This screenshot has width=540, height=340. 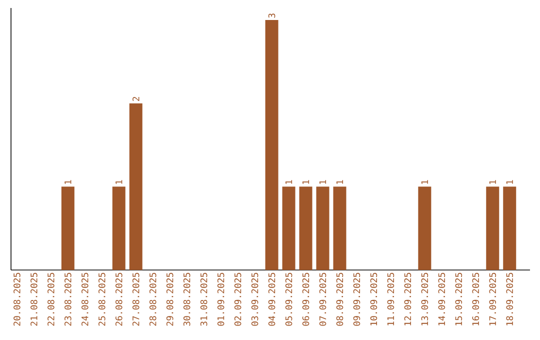 I want to click on x-tick-label: 10.09.2025, so click(x=374, y=299).